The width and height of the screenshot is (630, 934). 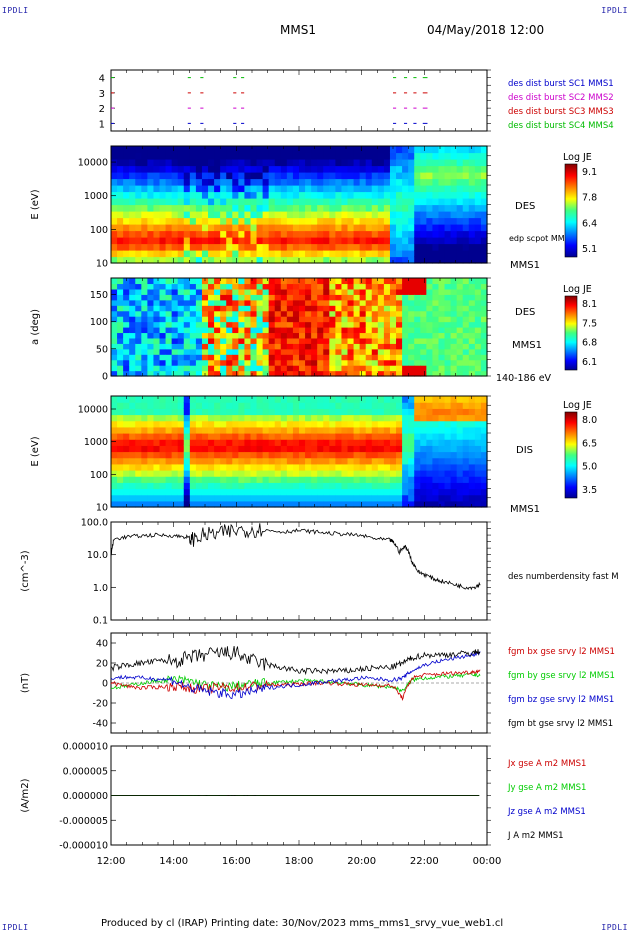 What do you see at coordinates (571, 333) in the screenshot?
I see `des-pitch-colorbar` at bounding box center [571, 333].